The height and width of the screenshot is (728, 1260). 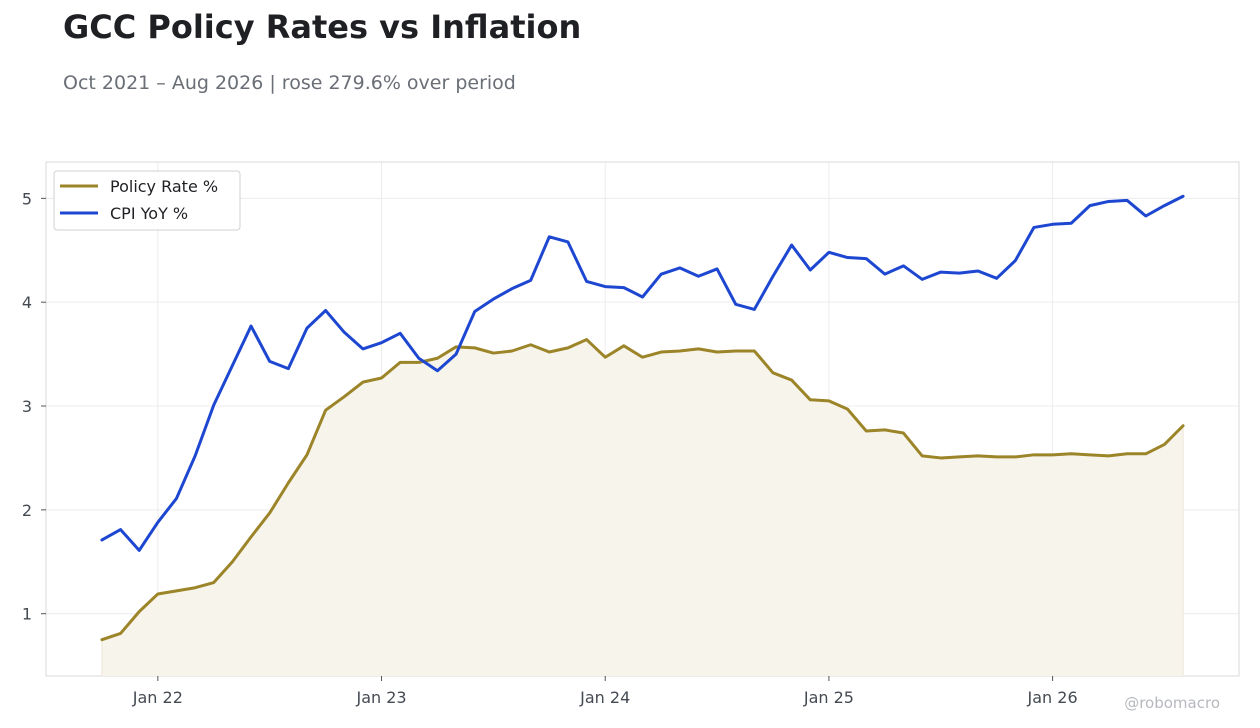 What do you see at coordinates (27, 510) in the screenshot?
I see `y-tick-label: 2` at bounding box center [27, 510].